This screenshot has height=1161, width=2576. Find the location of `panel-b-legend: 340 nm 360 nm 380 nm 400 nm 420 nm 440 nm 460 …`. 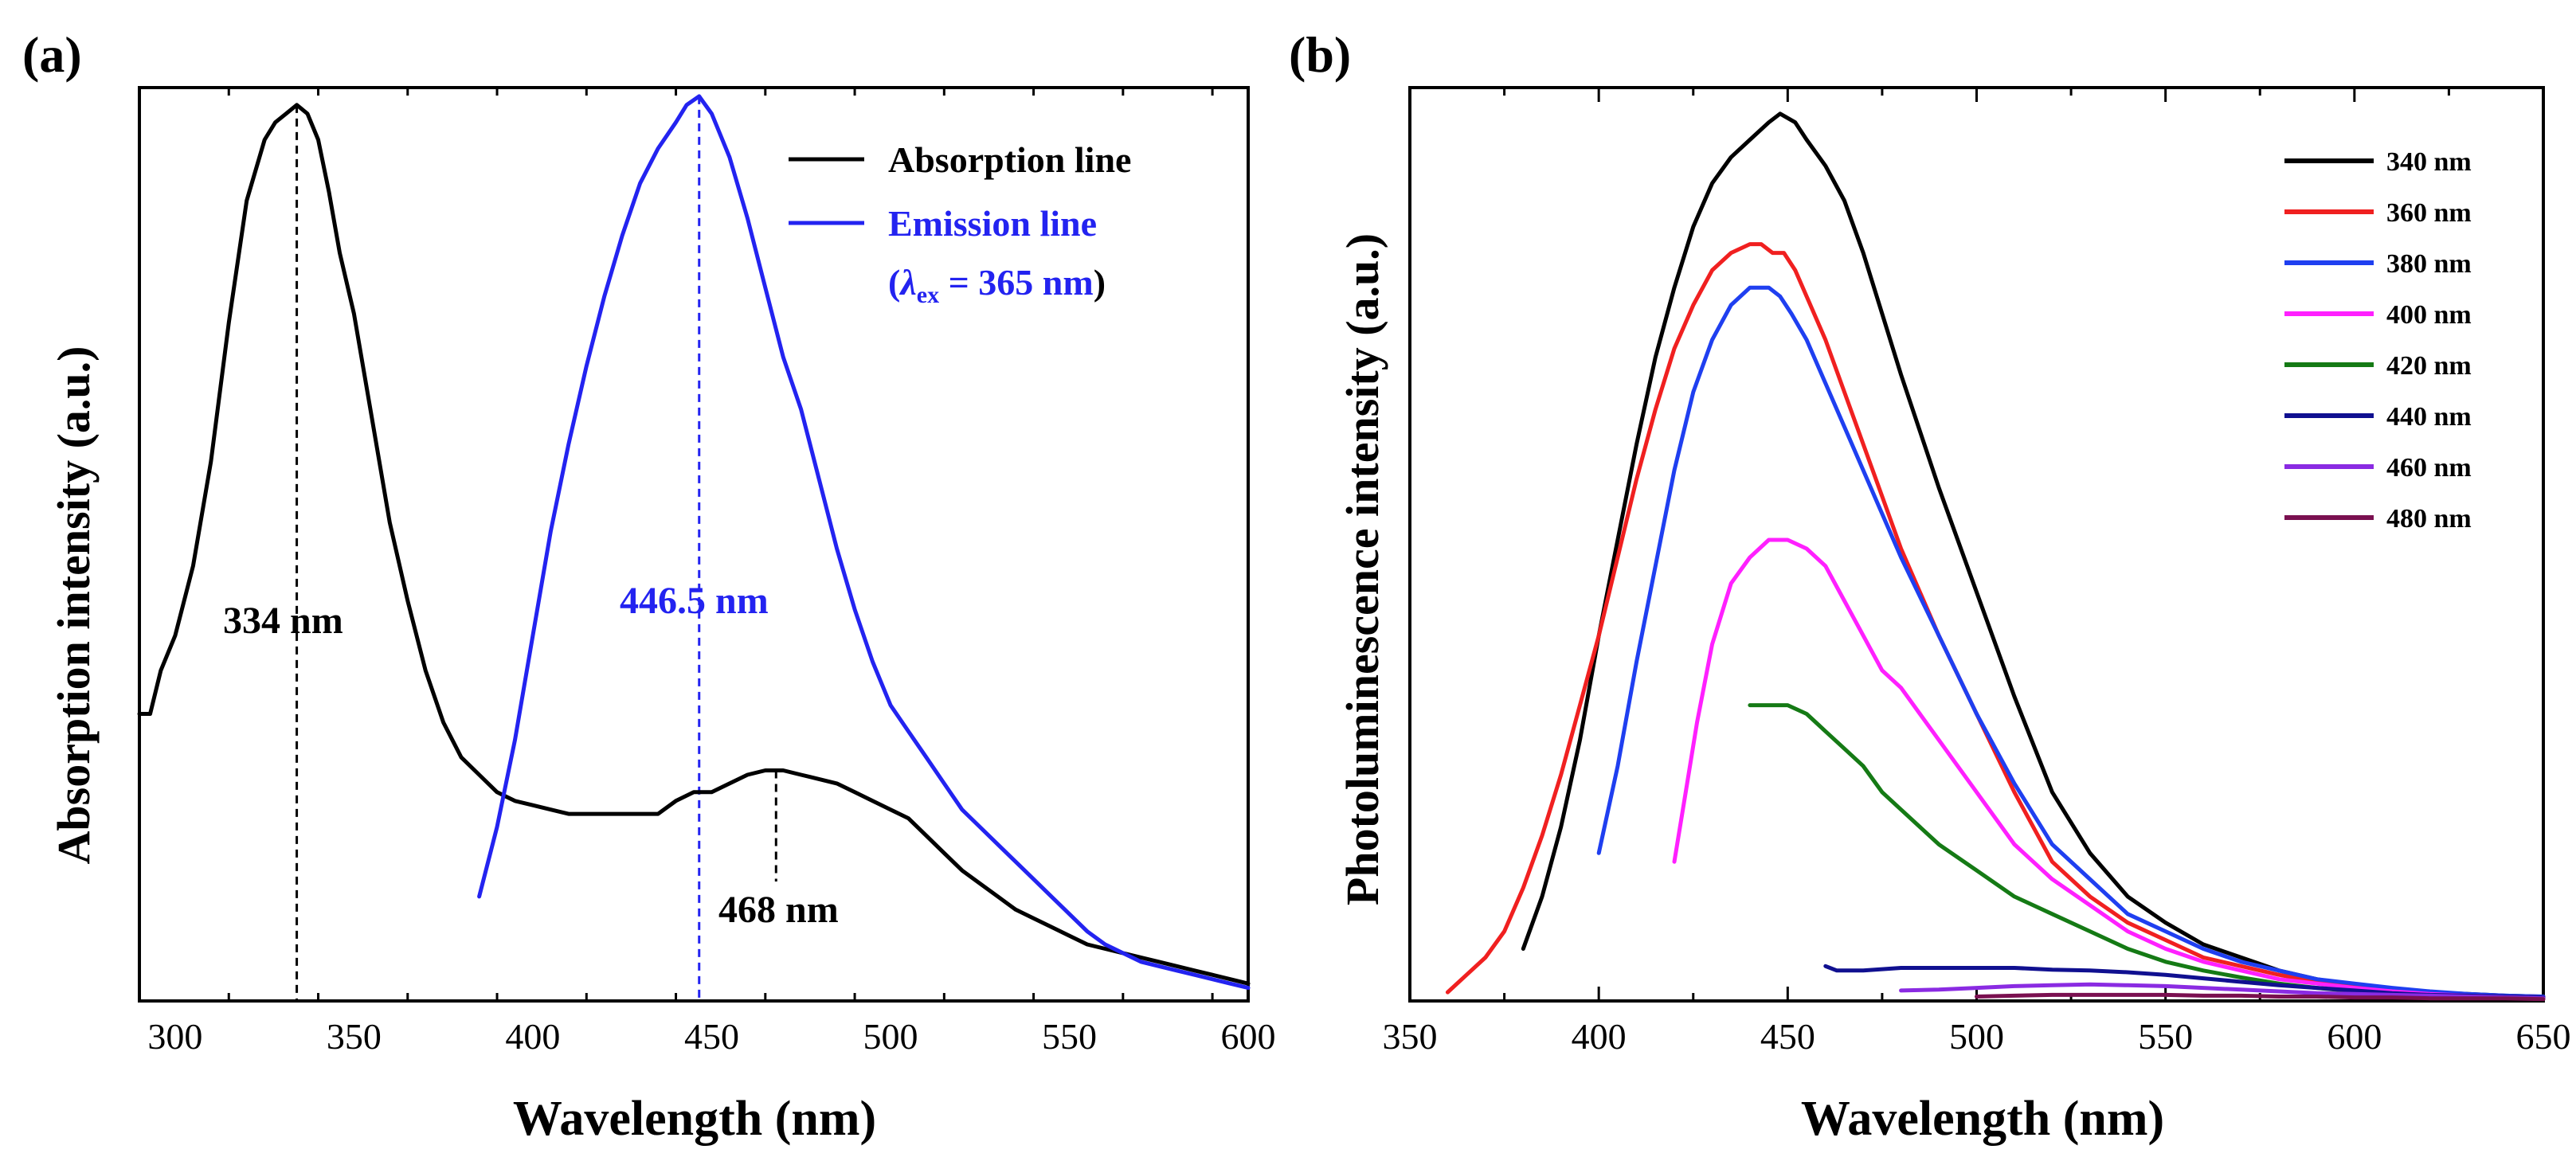

panel-b-legend: 340 nm 360 nm 380 nm 400 nm 420 nm 440 nm 460 … is located at coordinates (2378, 340).